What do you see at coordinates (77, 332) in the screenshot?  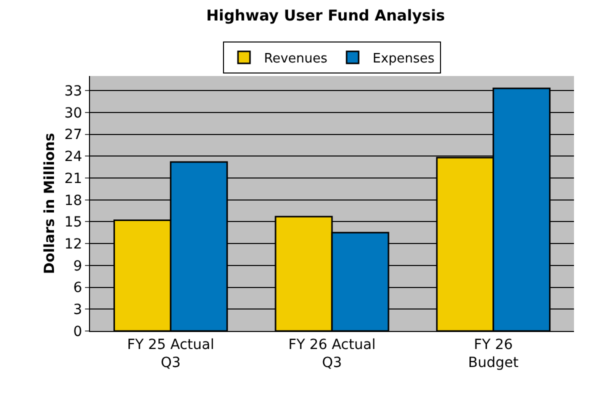 I see `y-tick-label: 0` at bounding box center [77, 332].